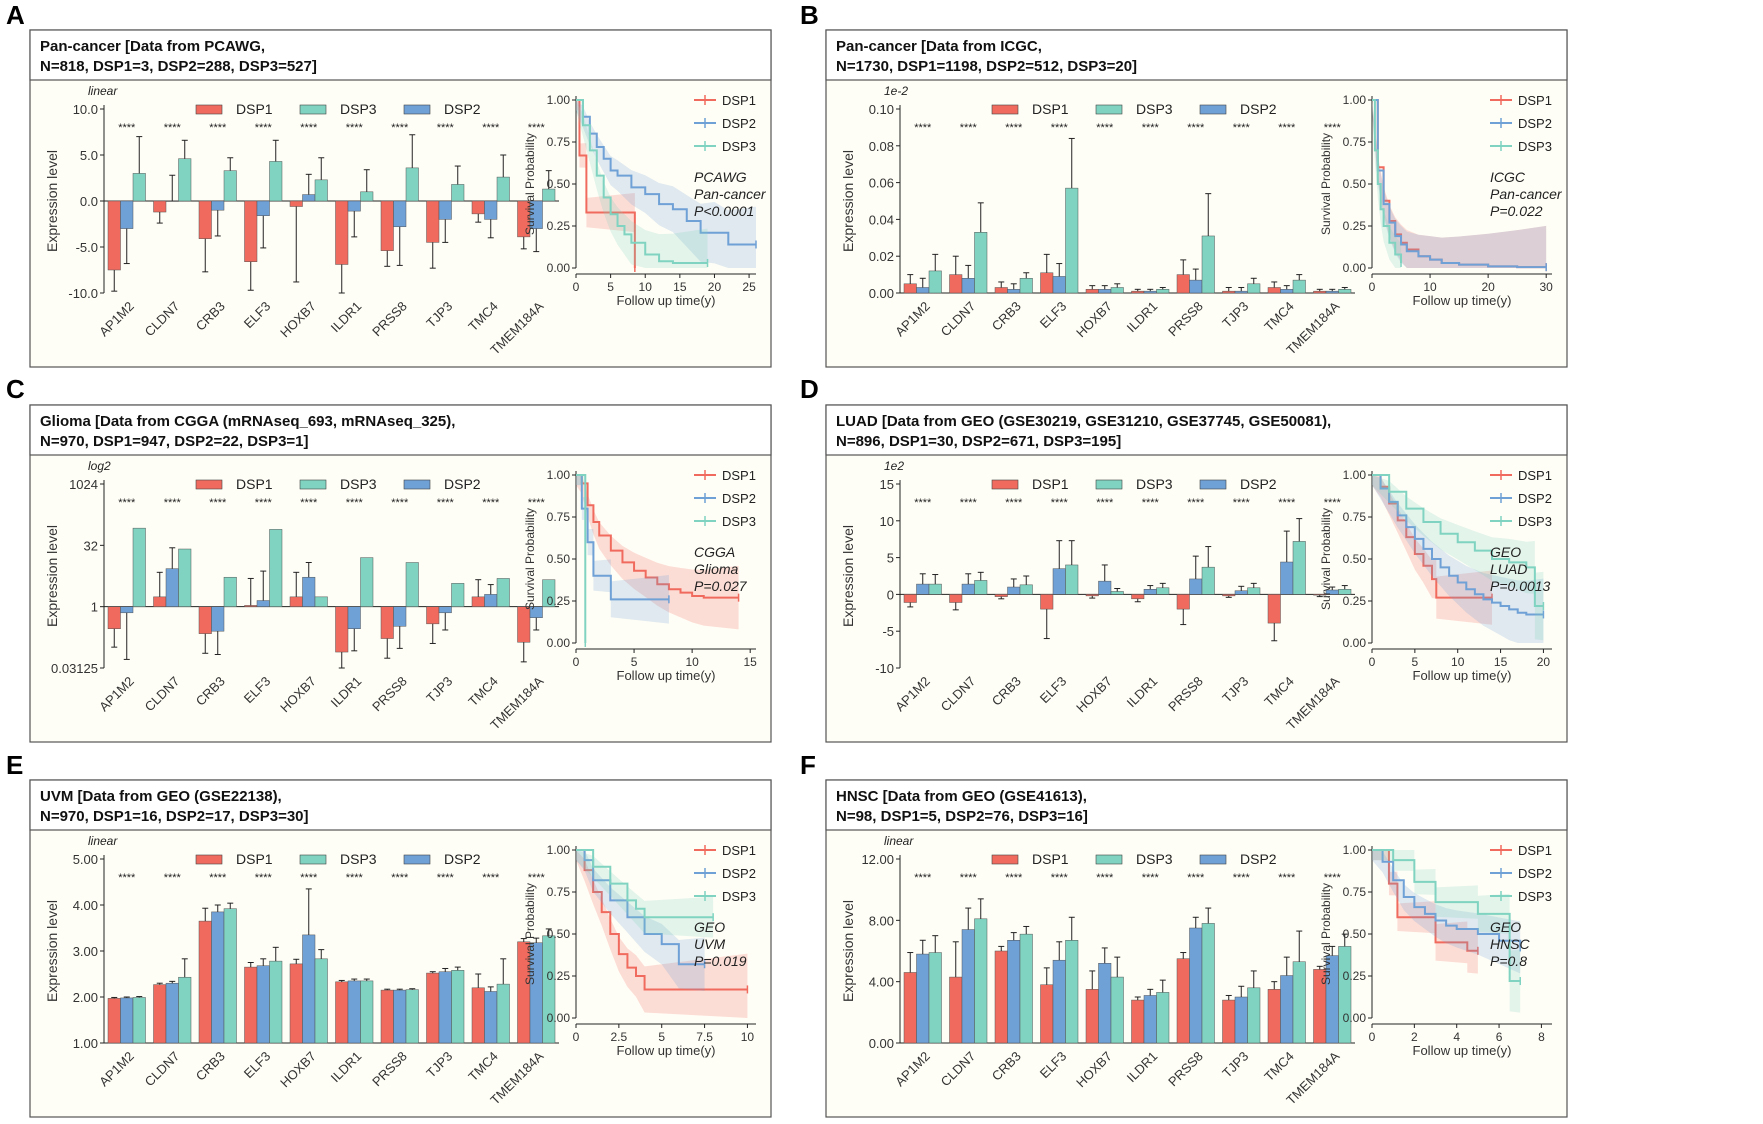 The image size is (1763, 1124). What do you see at coordinates (894, 466) in the screenshot?
I see `scale-label: 1e2` at bounding box center [894, 466].